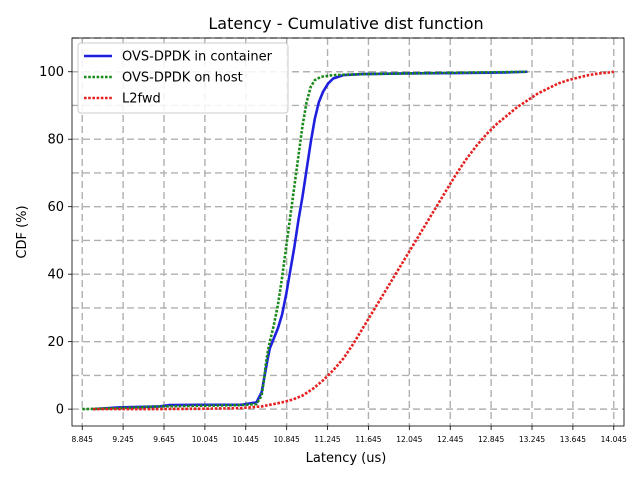  What do you see at coordinates (346, 458) in the screenshot?
I see `x-axis-label: Latency (us)` at bounding box center [346, 458].